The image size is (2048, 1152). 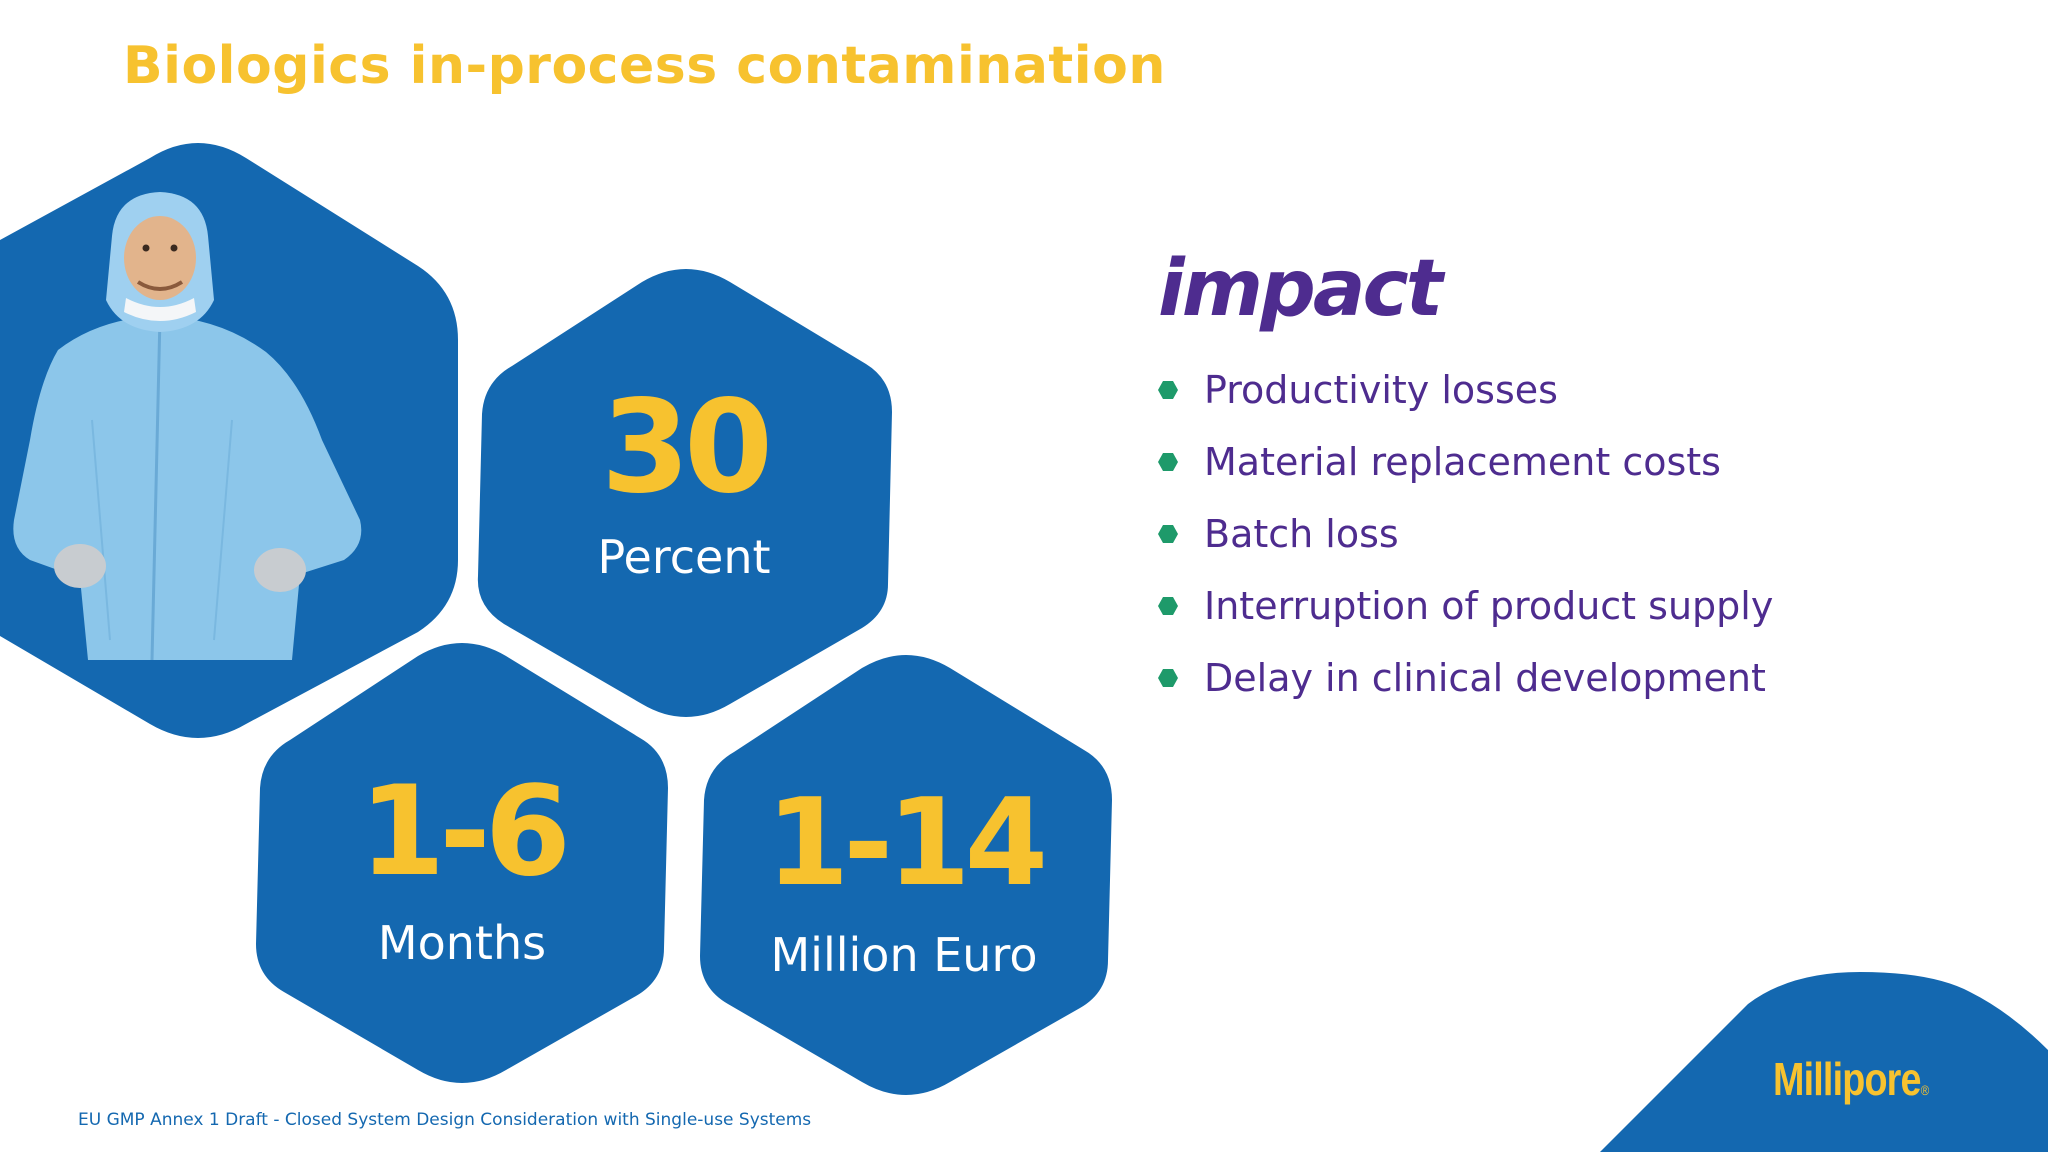 What do you see at coordinates (187, 426) in the screenshot?
I see `cleanroom-technician-photo` at bounding box center [187, 426].